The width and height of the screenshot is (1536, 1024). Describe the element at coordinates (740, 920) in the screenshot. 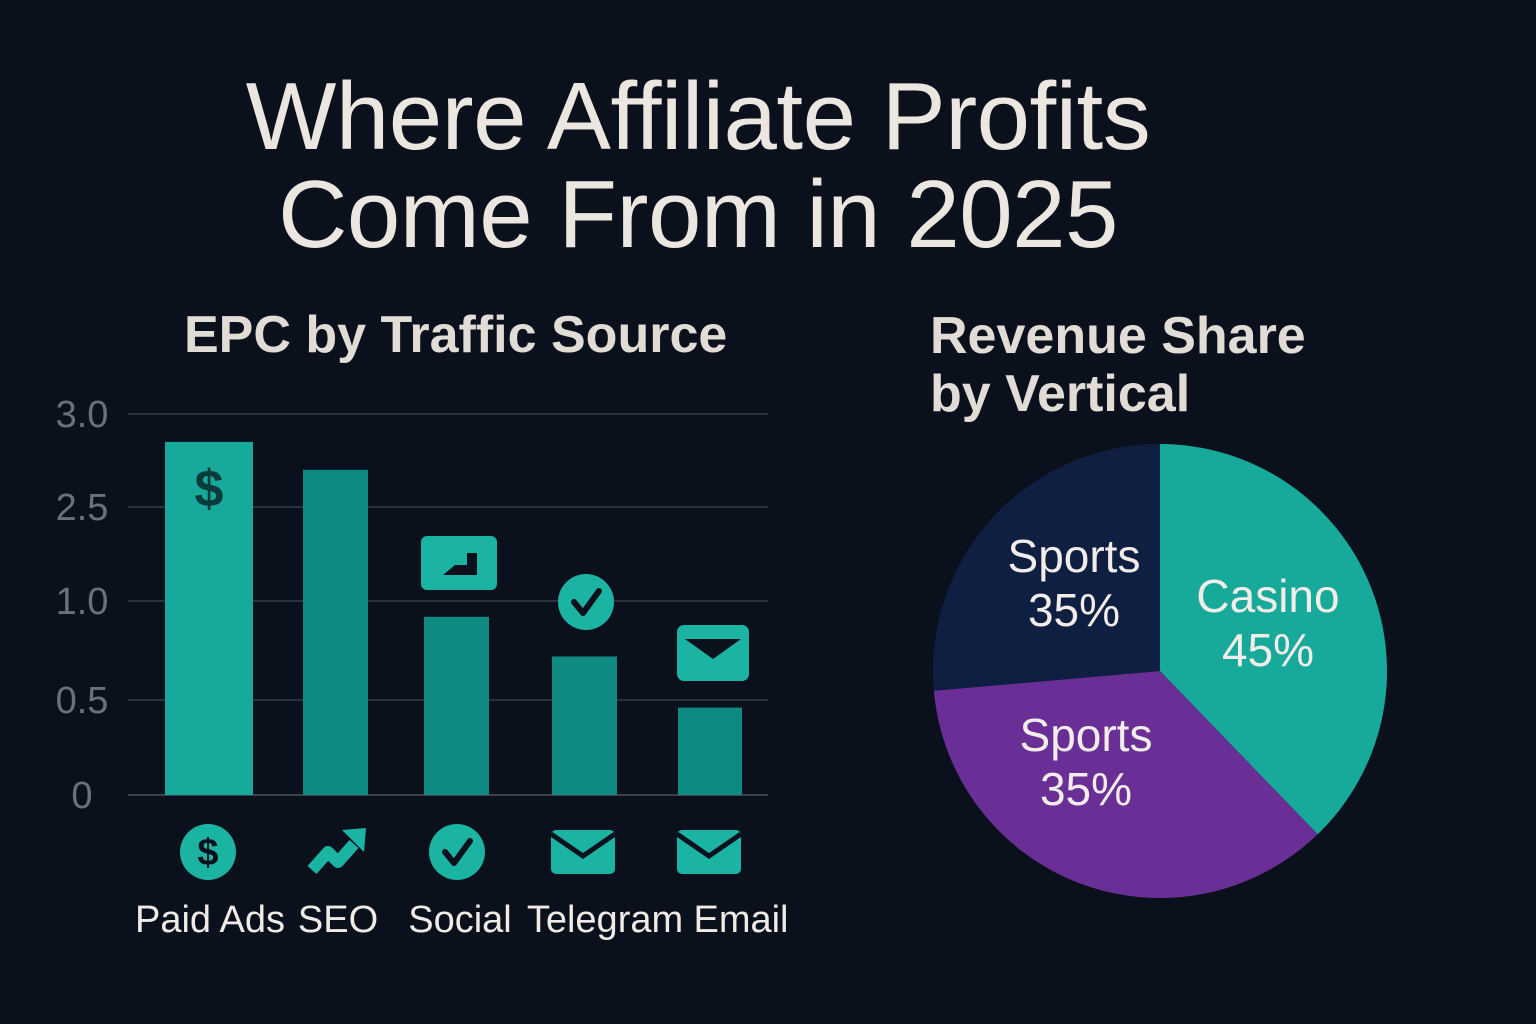

I see `category-label: Email` at that location.